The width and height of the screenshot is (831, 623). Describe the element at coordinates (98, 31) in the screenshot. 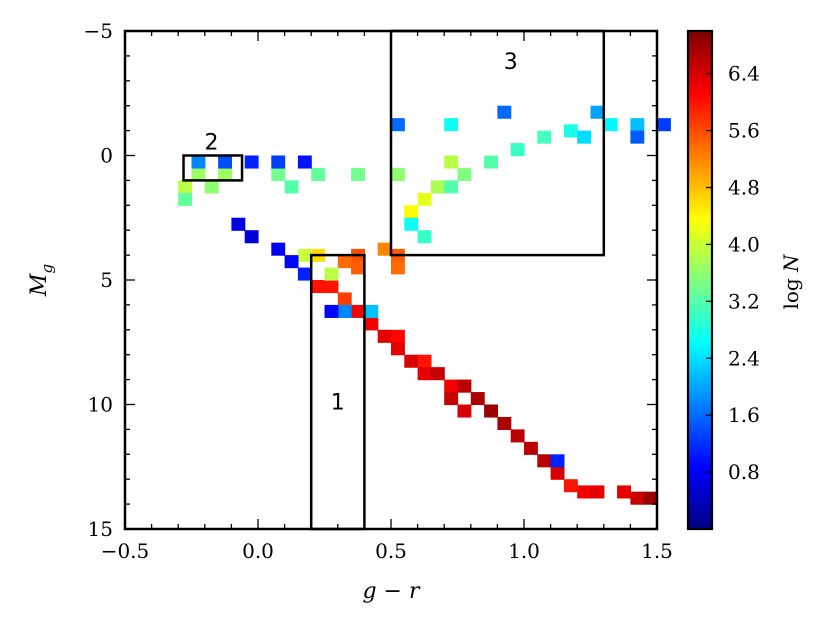

I see `y-tick-label: −5` at that location.